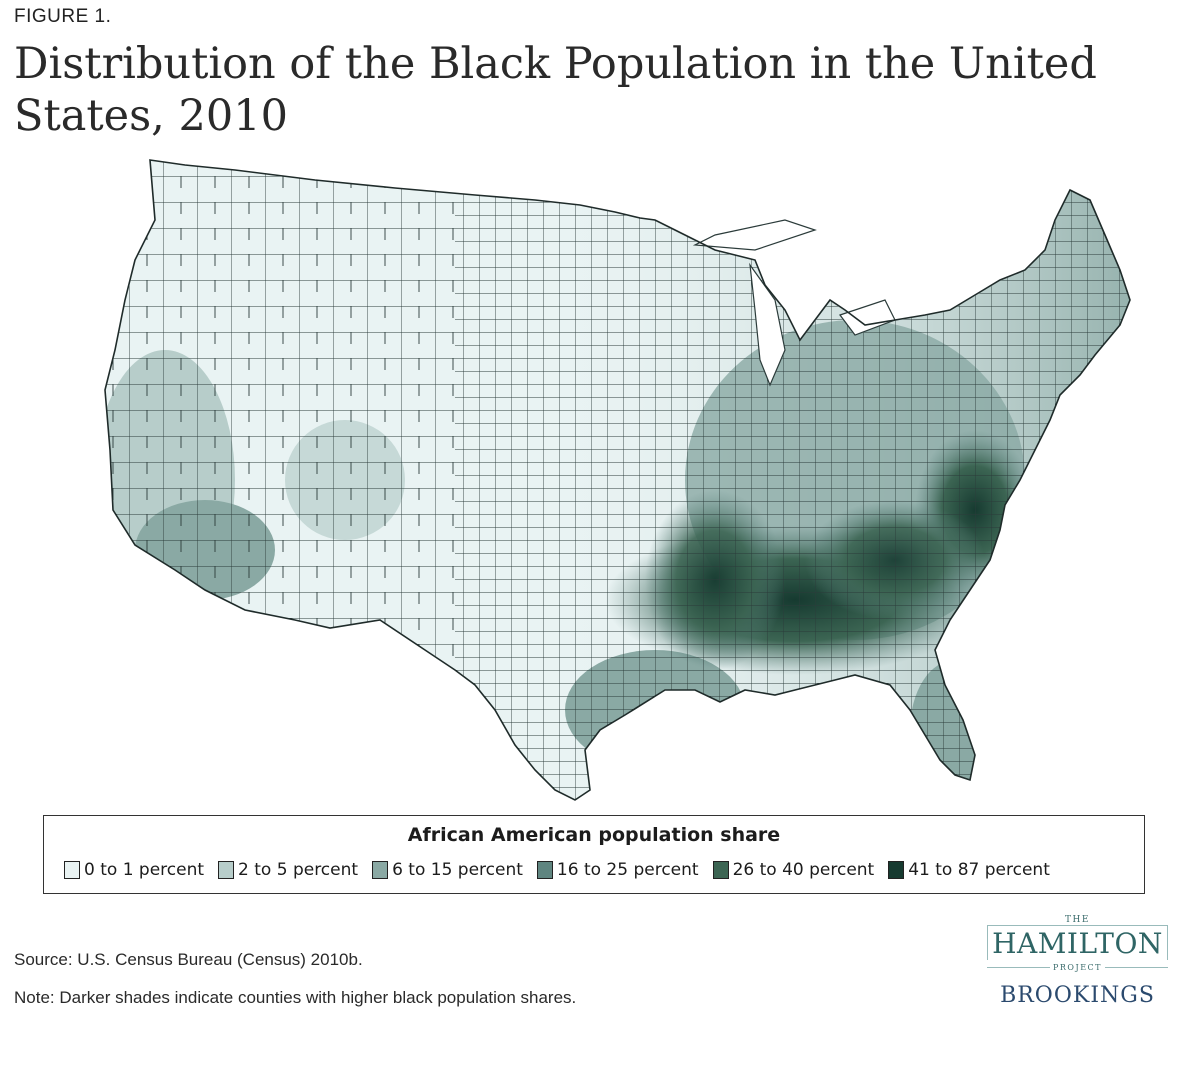 The width and height of the screenshot is (1200, 1081). What do you see at coordinates (627, 870) in the screenshot?
I see `legend-label: 16 to 25 percent` at bounding box center [627, 870].